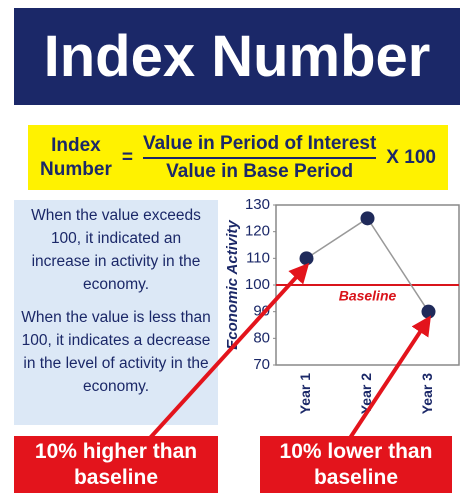 Image resolution: width=474 pixels, height=503 pixels. I want to click on y-tick-label: 120, so click(257, 231).